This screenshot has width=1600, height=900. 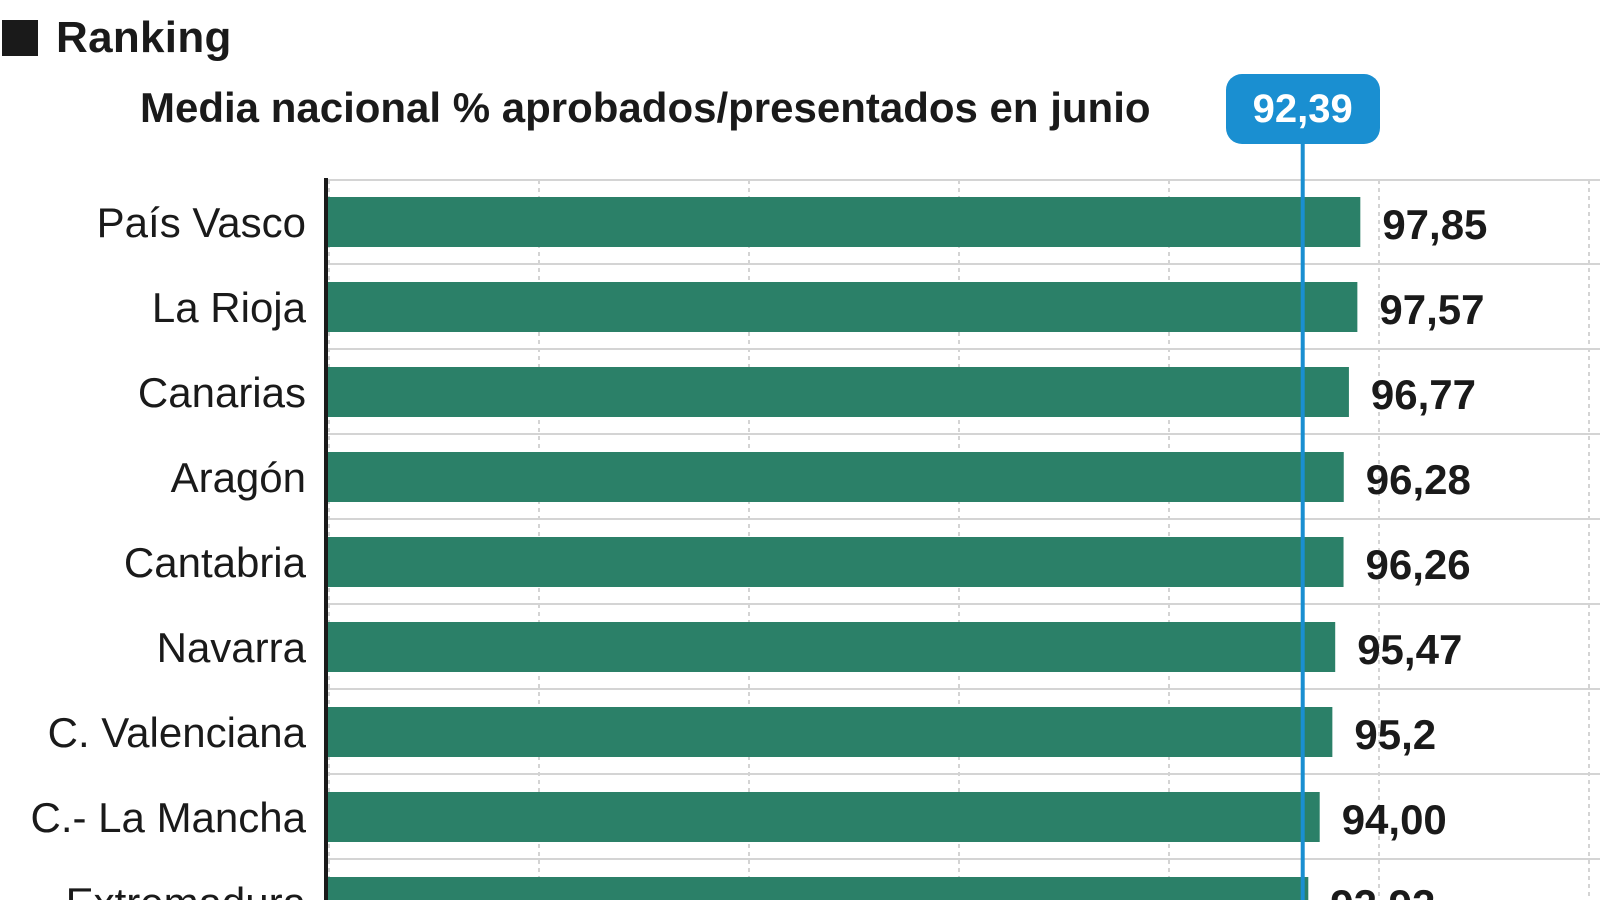 What do you see at coordinates (229, 307) in the screenshot?
I see `category-label: La Rioja` at bounding box center [229, 307].